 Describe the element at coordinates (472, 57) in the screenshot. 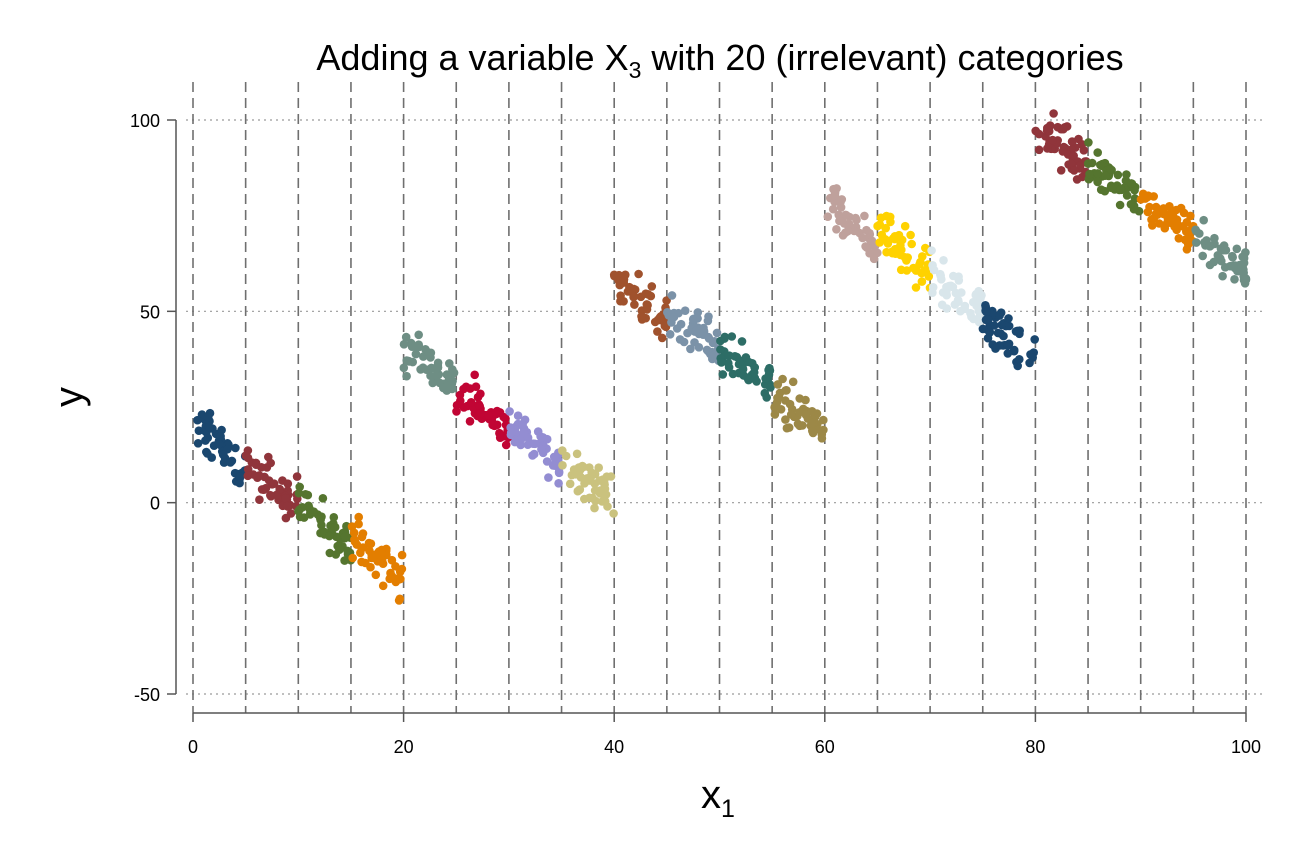

I see `chart-title-main: Adding a variable X` at that location.